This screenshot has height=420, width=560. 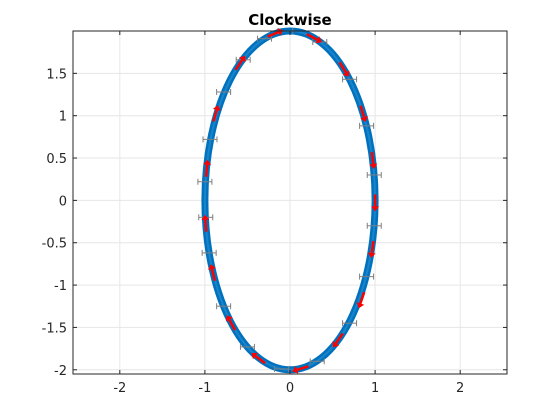 I want to click on x-tick-label: -1, so click(x=204, y=388).